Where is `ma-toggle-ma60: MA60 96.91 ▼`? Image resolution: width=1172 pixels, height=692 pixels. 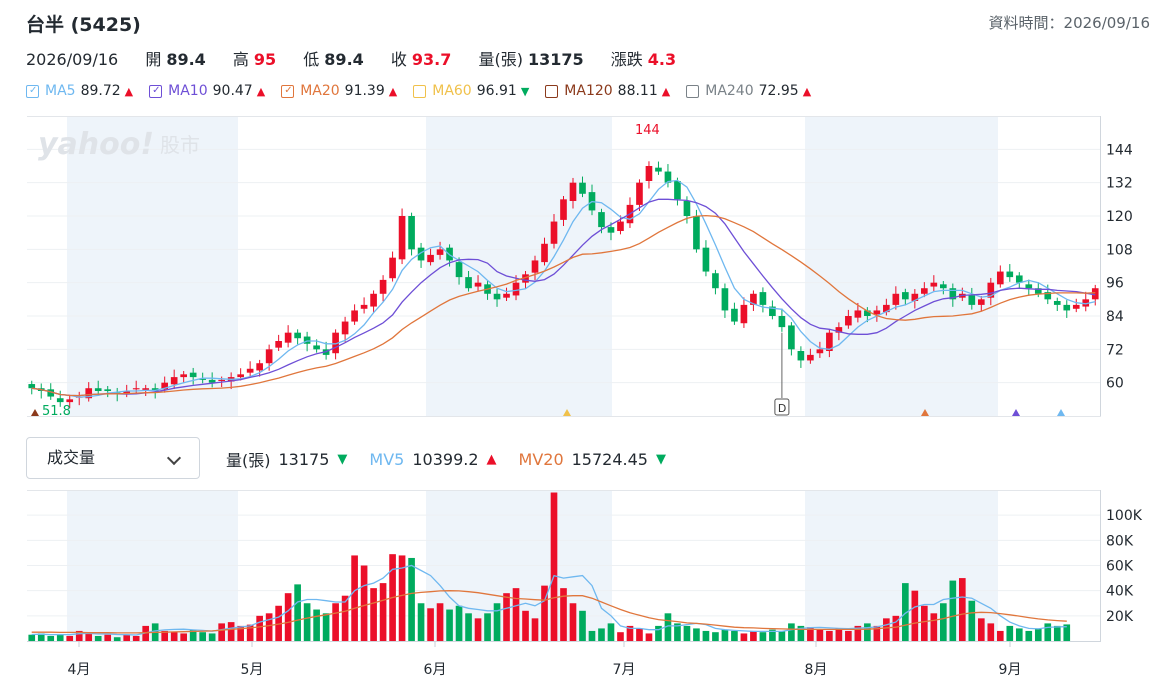
ma-toggle-ma60: MA60 96.91 ▼ is located at coordinates (471, 91).